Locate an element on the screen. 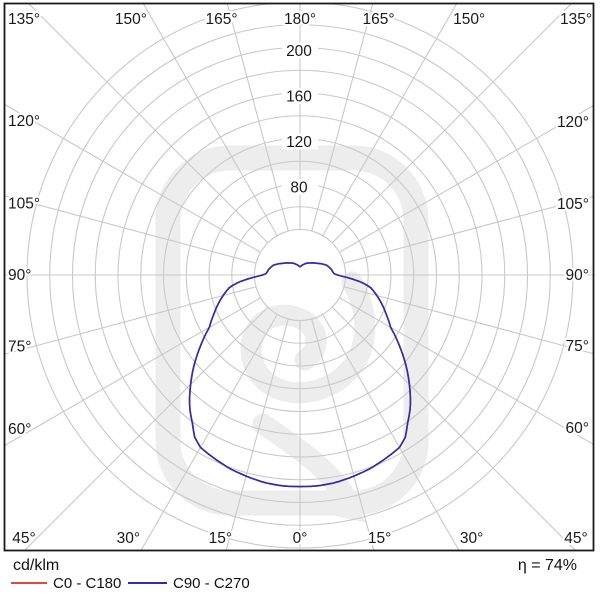 The width and height of the screenshot is (600, 600). curve-C90-C270 is located at coordinates (300, 375).